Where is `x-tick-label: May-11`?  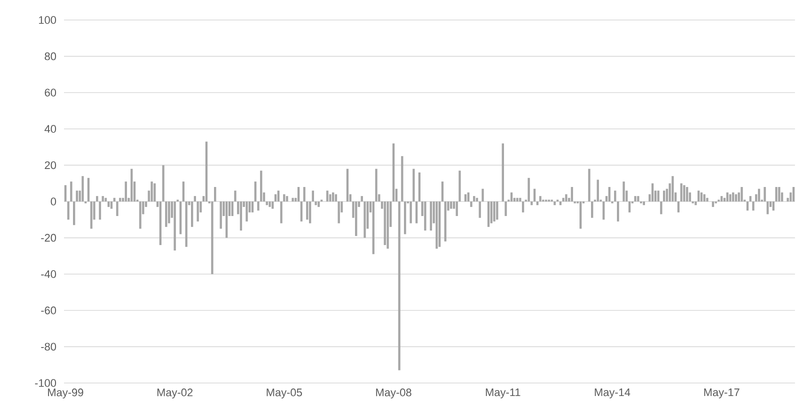 x-tick-label: May-11 is located at coordinates (503, 393).